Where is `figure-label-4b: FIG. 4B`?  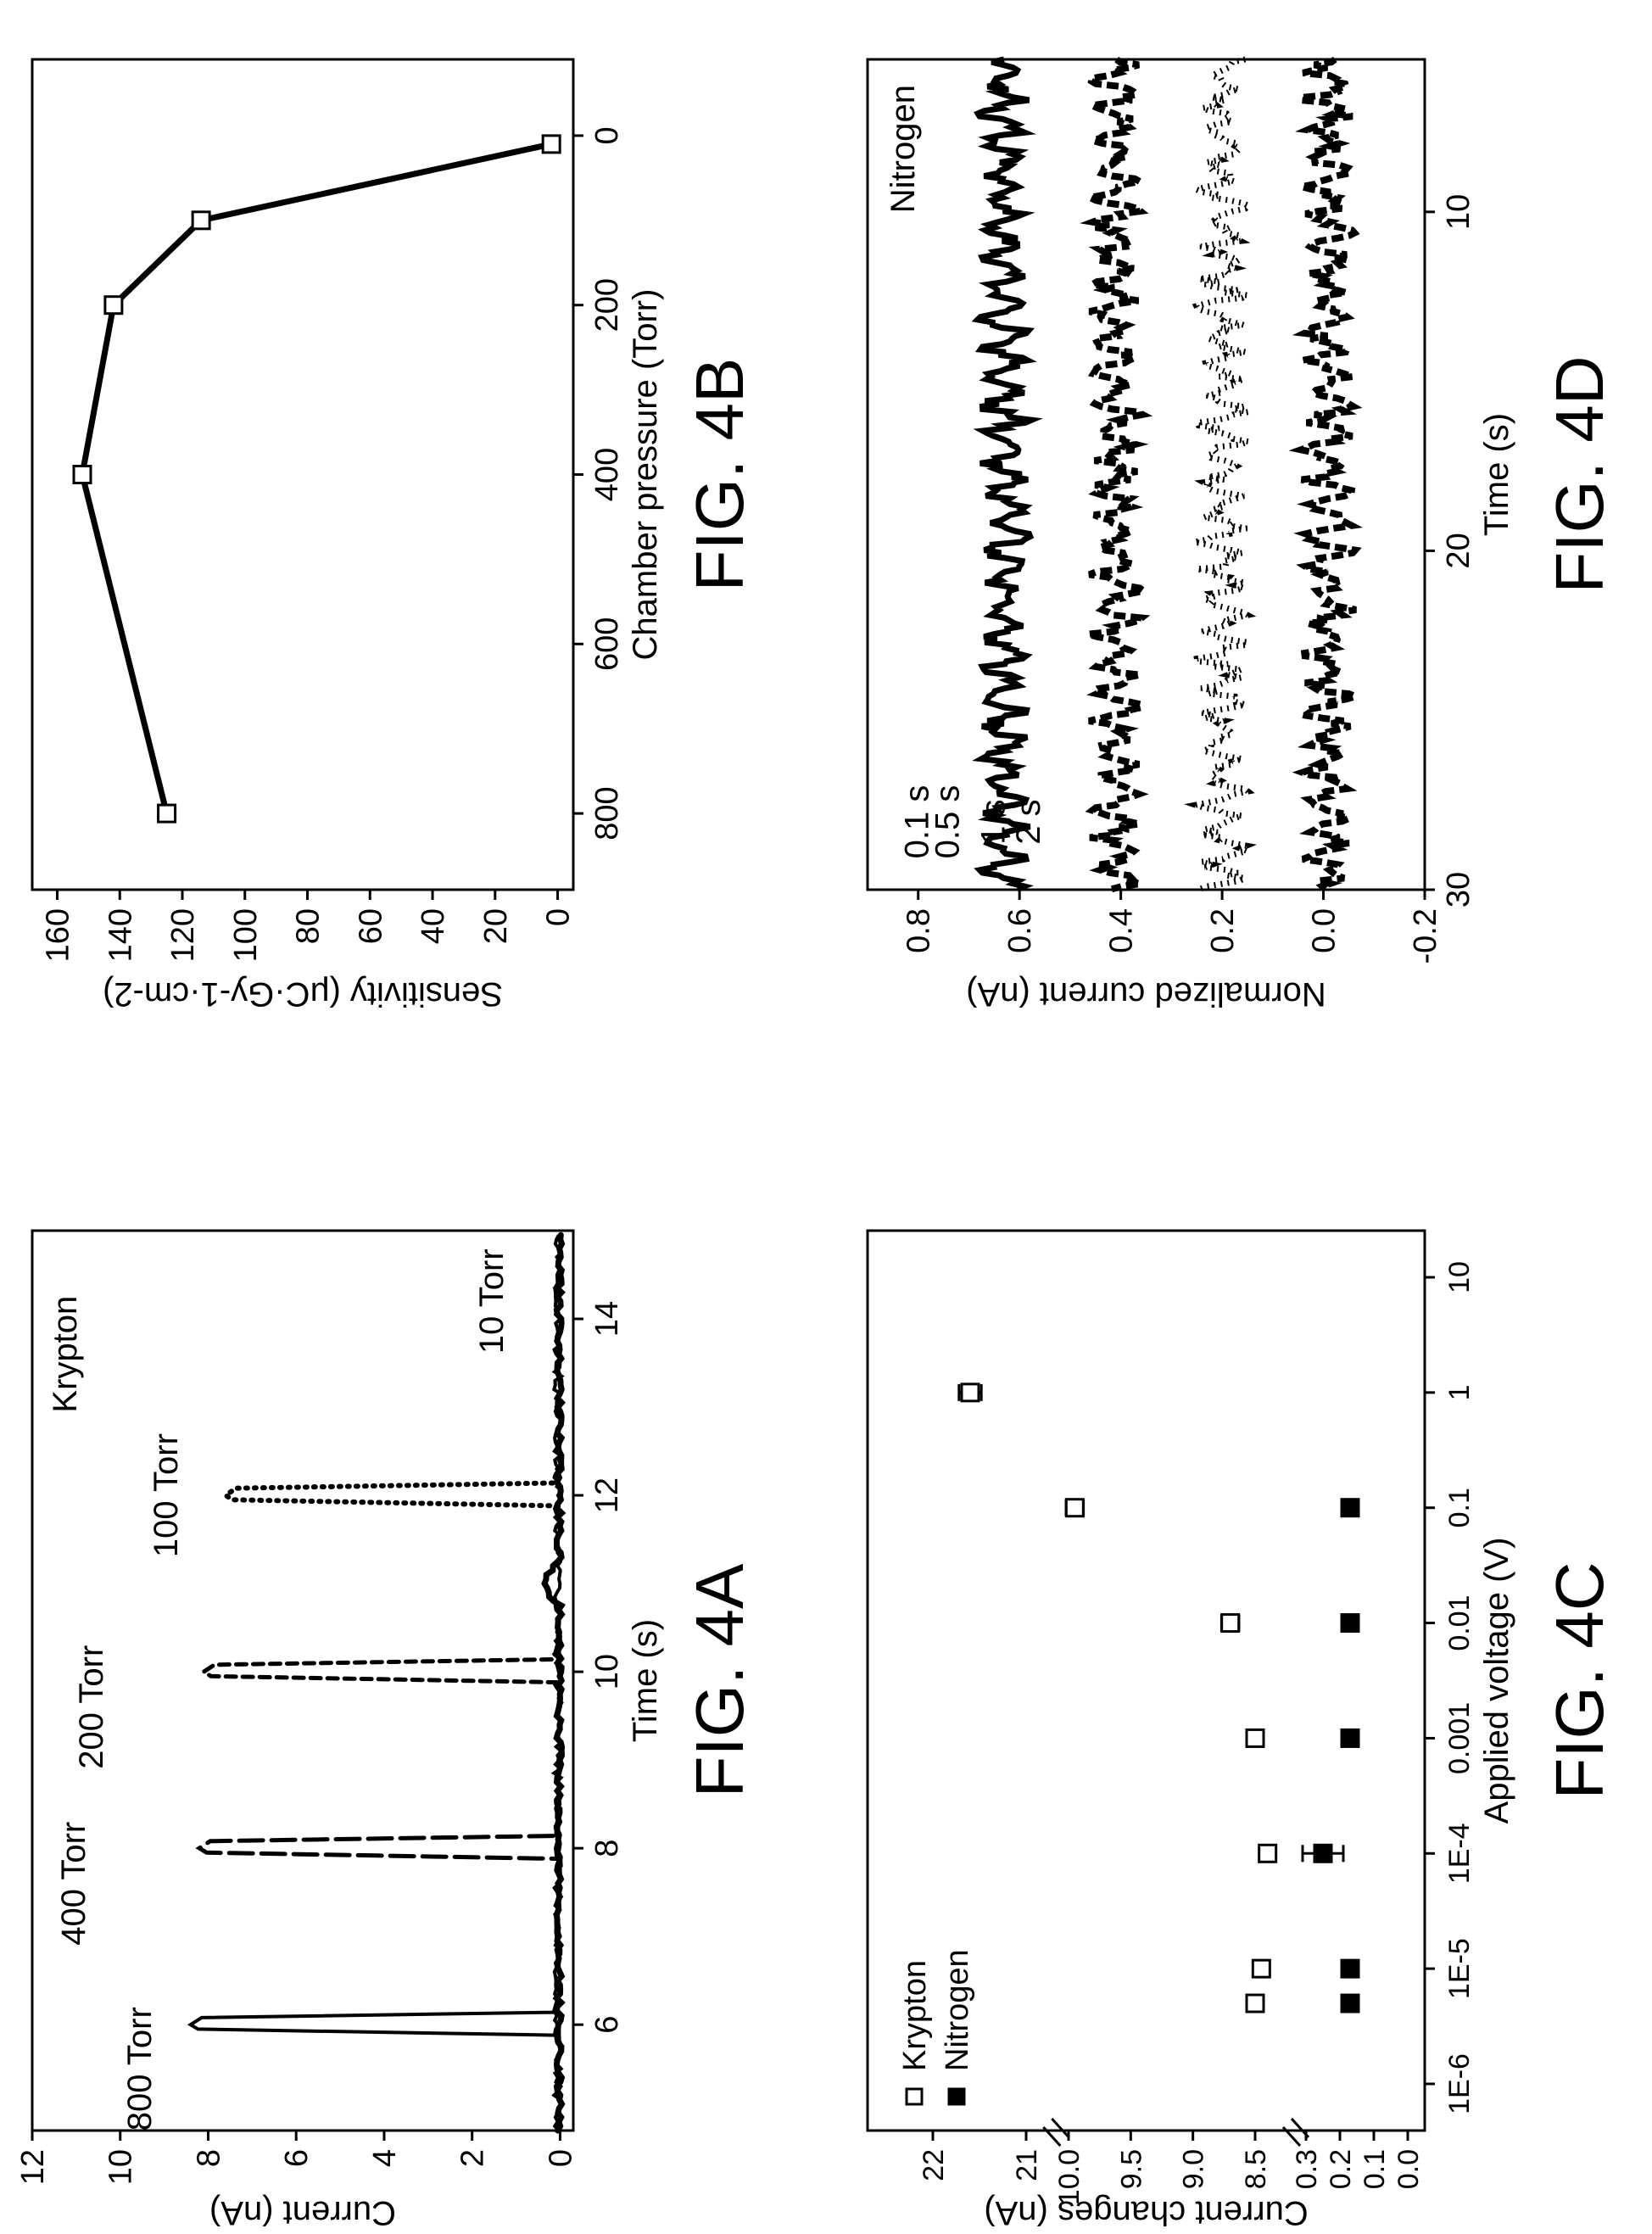
figure-label-4b: FIG. 4B is located at coordinates (720, 475).